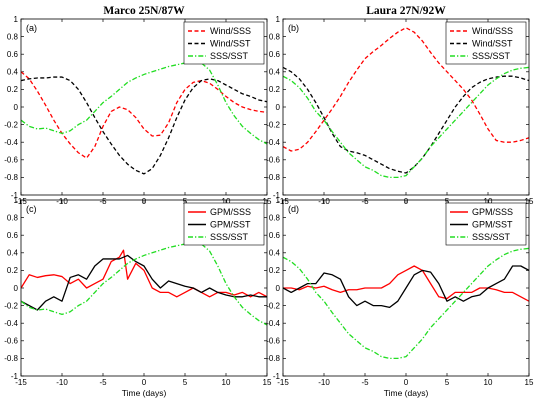 The height and width of the screenshot is (402, 550). What do you see at coordinates (293, 209) in the screenshot?
I see `panel-label: (d)` at bounding box center [293, 209].